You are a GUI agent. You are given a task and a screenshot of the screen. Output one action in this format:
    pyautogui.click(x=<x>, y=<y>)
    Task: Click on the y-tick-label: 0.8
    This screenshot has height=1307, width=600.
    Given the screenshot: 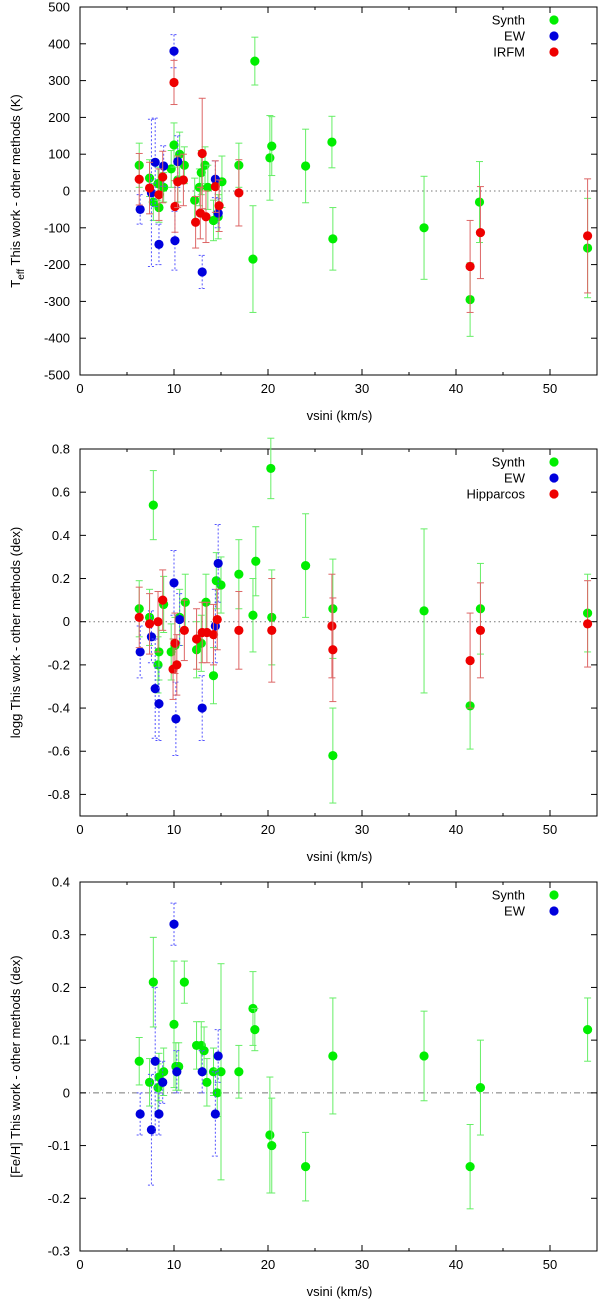 What is the action you would take?
    pyautogui.click(x=61, y=449)
    